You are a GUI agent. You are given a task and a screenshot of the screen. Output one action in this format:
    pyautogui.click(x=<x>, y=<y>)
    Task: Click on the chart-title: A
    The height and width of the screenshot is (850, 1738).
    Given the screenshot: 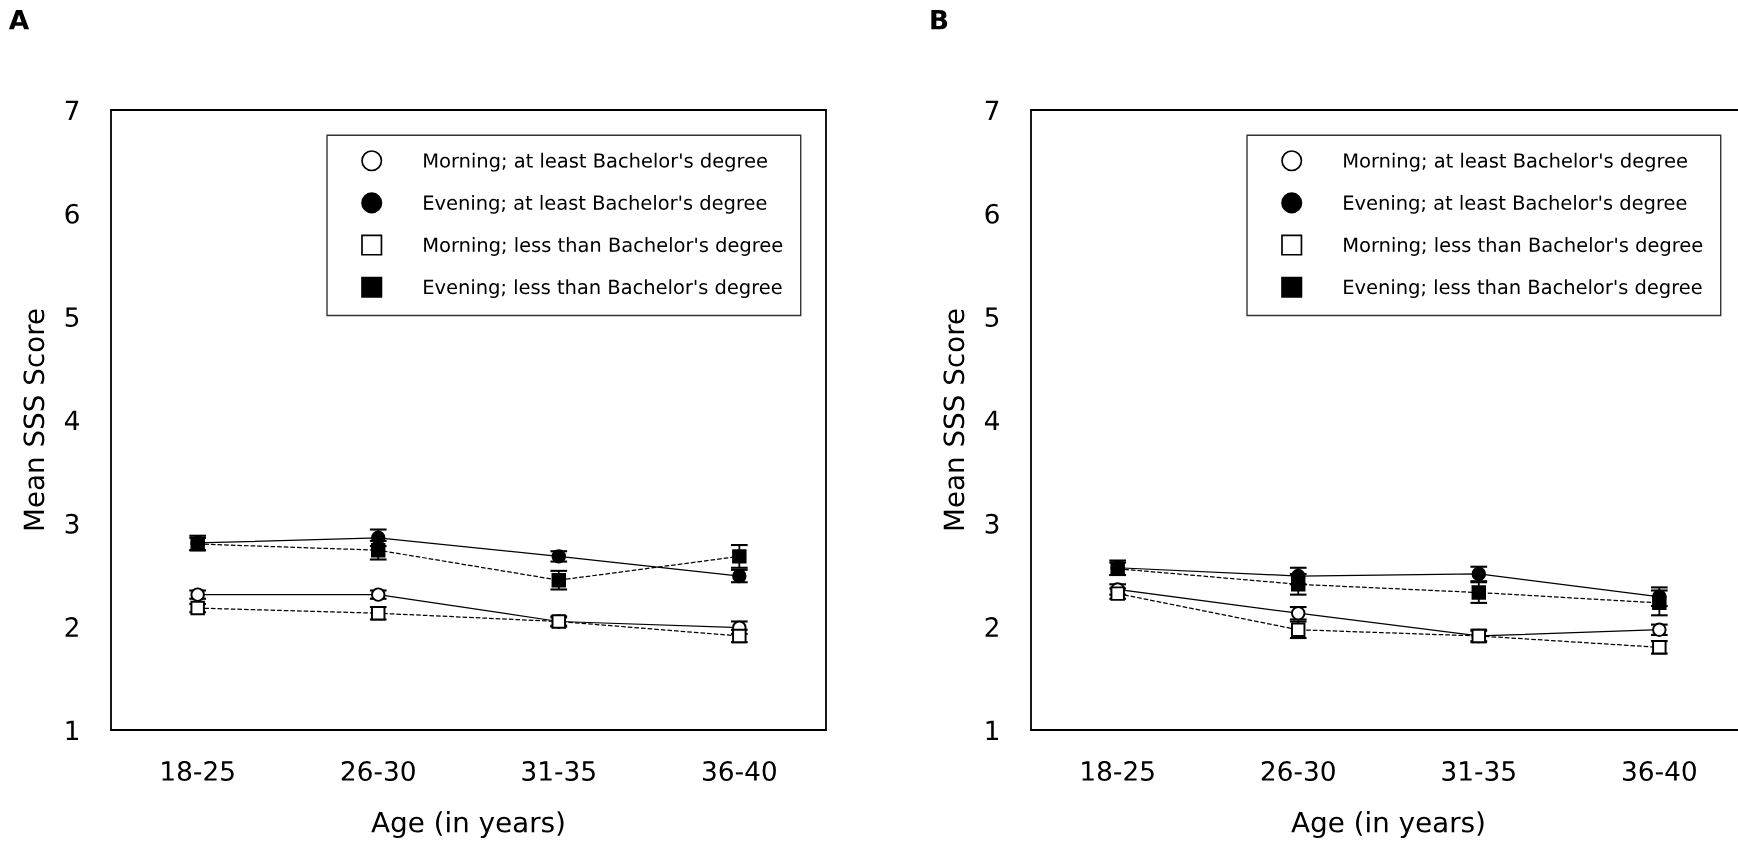 What is the action you would take?
    pyautogui.click(x=19, y=20)
    